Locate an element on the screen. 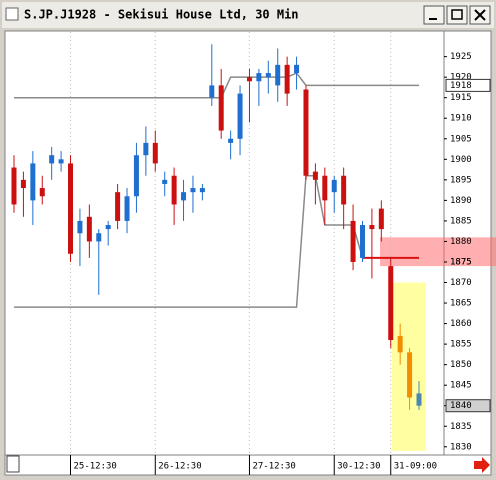 This screenshot has width=496, height=480. level-line is located at coordinates (216, 85).